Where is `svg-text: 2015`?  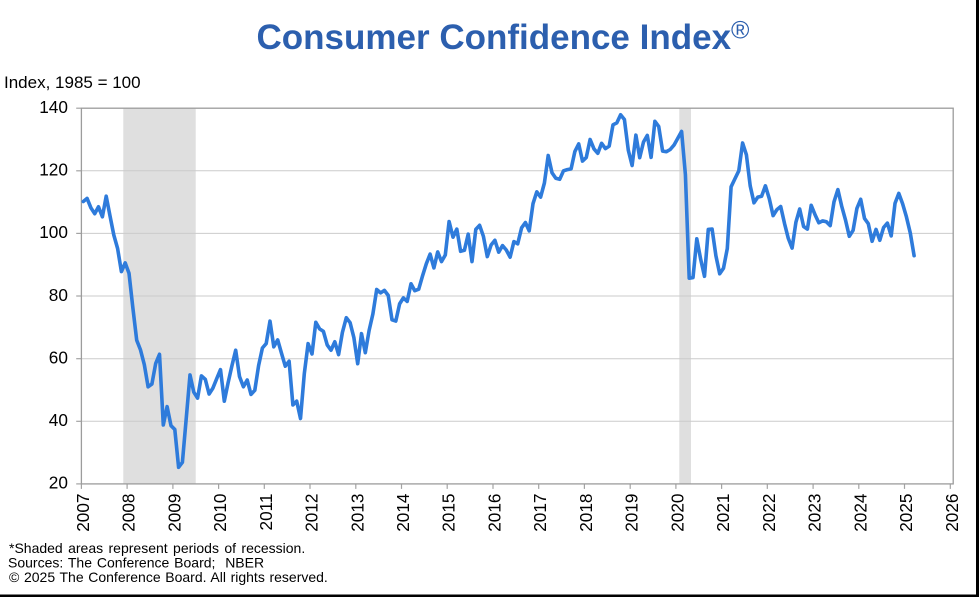 svg-text: 2015 is located at coordinates (449, 513).